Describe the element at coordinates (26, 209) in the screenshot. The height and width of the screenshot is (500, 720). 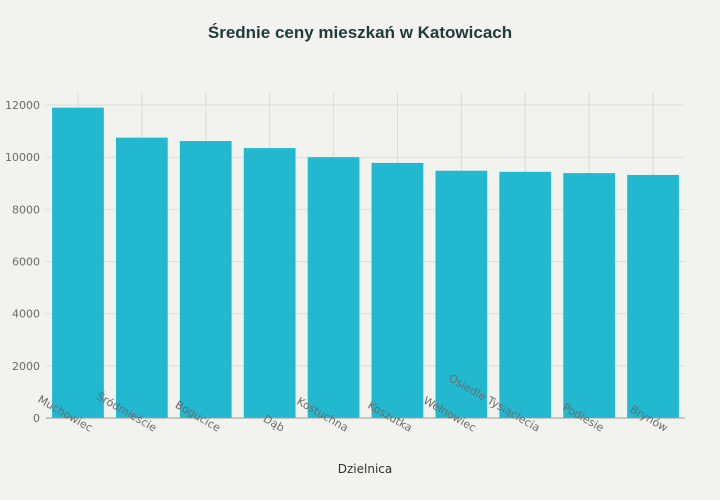
I see `y-tick-label: 8000` at that location.